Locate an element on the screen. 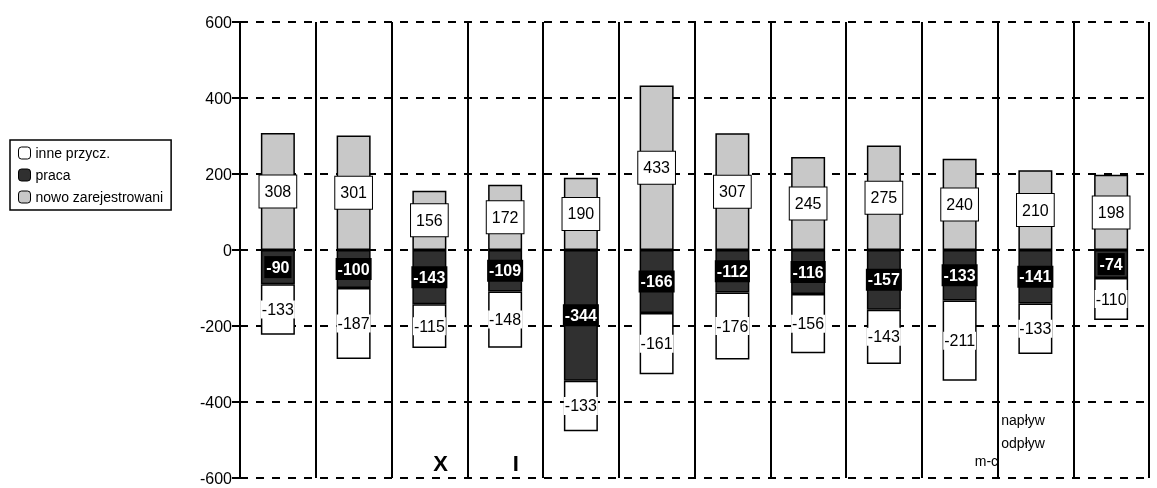 The width and height of the screenshot is (1157, 488). y-tick-label: 600 is located at coordinates (219, 22).